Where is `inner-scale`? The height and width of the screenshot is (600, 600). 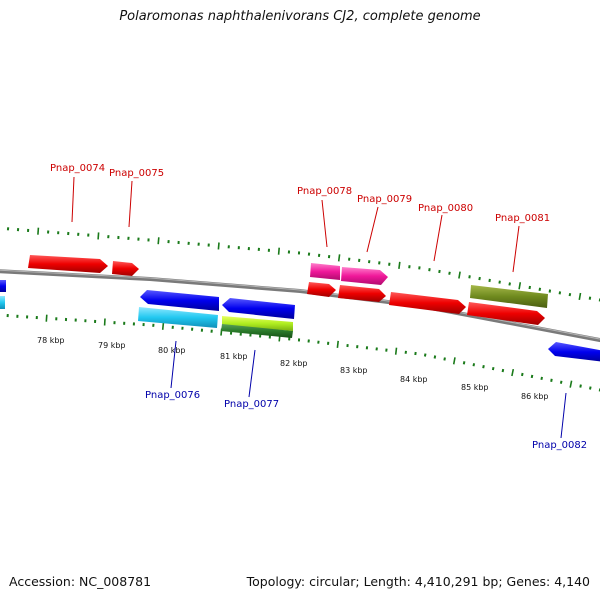 inner-scale is located at coordinates (303, 353).